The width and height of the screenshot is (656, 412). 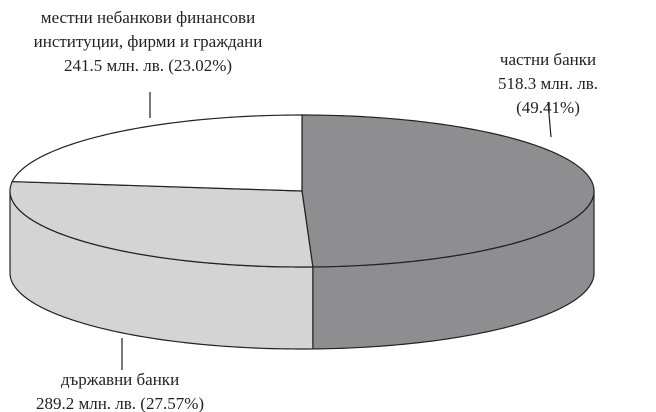 I want to click on slice-label: държавни банки 289.2 млн. лв. (27.57%), so click(x=120, y=390).